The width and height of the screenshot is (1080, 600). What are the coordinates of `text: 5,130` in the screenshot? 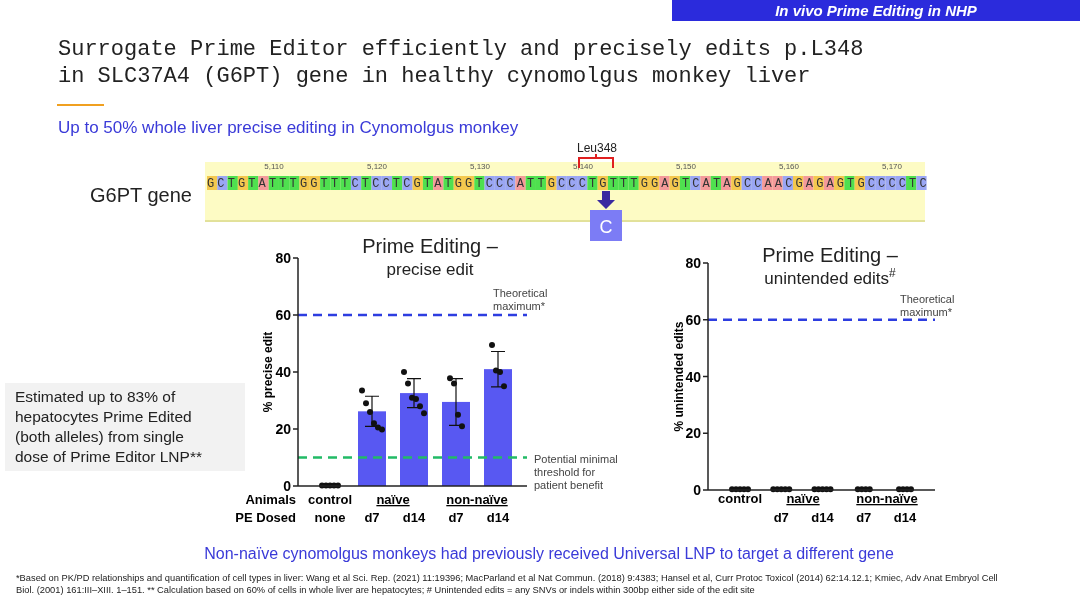 It's located at (480, 166).